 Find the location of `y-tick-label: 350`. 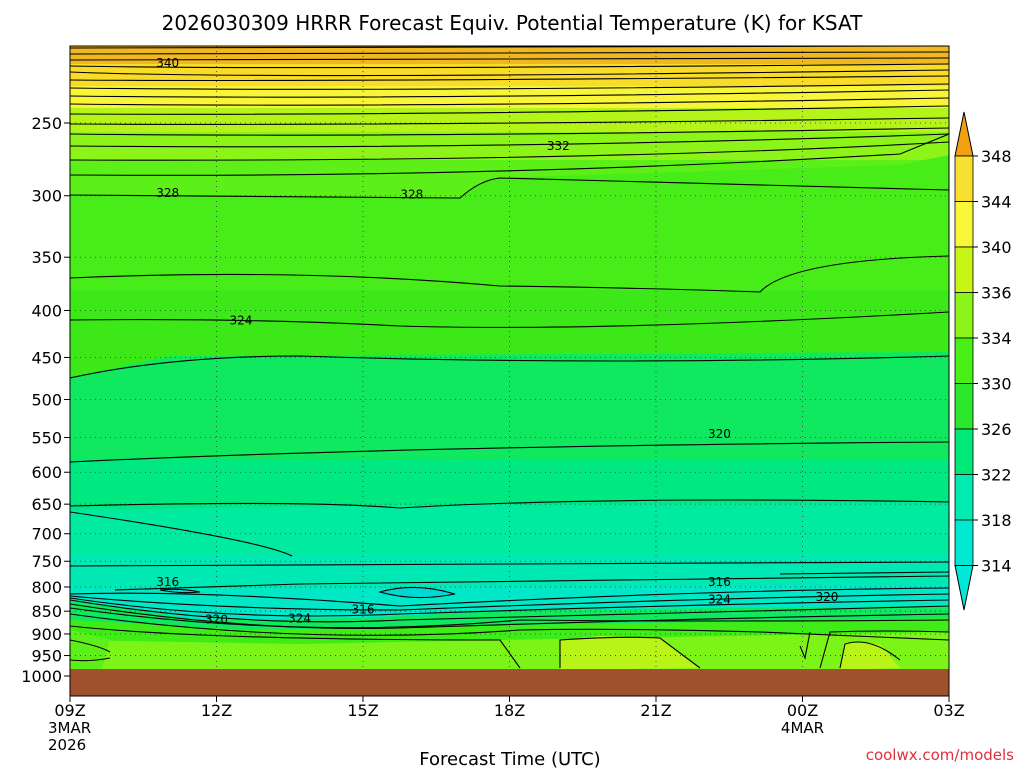

y-tick-label: 350 is located at coordinates (46, 257).